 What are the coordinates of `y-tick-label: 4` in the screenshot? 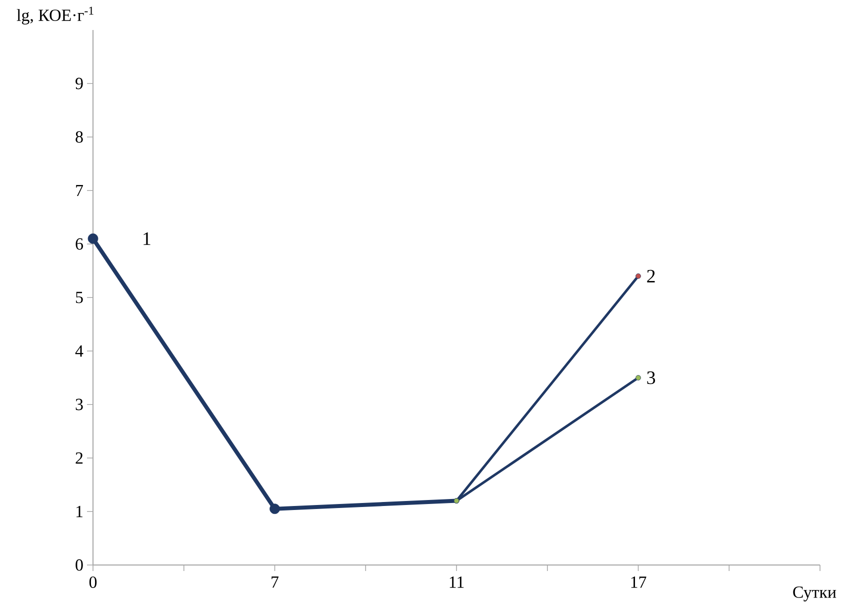 It's located at (79, 351).